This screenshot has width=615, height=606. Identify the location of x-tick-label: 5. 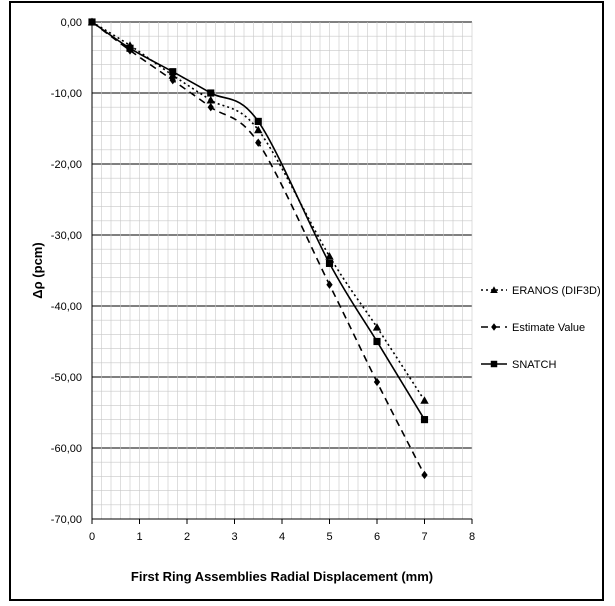
(329, 537).